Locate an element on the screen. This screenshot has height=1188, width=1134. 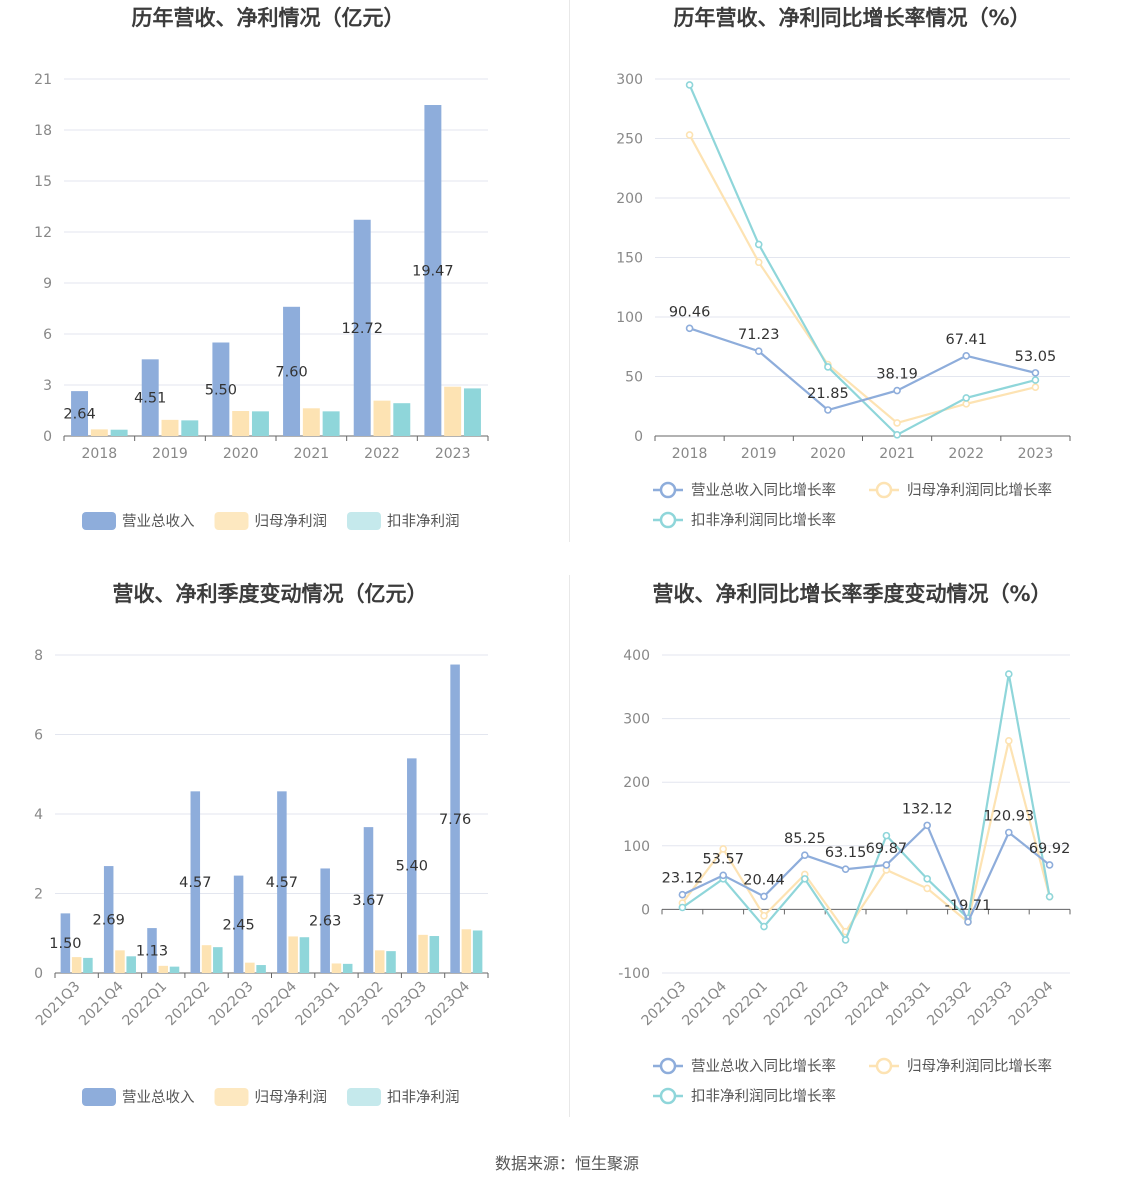
x-tick-label: 2022Q2 is located at coordinates (188, 1004).